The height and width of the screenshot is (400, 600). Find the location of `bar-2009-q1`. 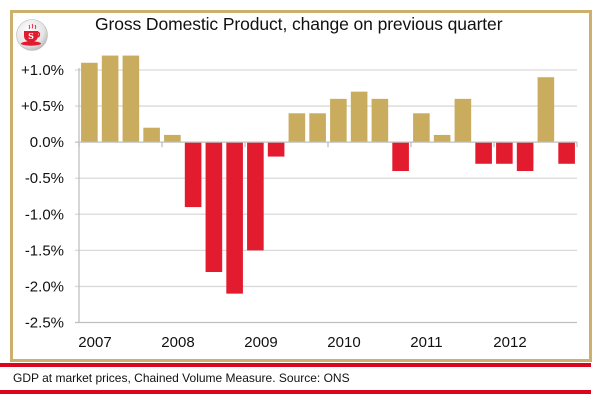

bar-2009-q1 is located at coordinates (255, 196).